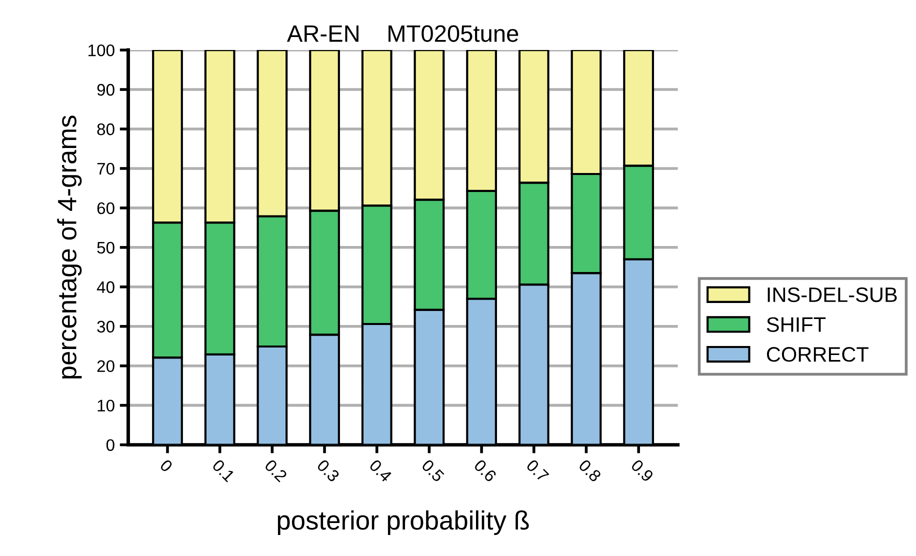  I want to click on y-tick-label: 20, so click(105, 366).